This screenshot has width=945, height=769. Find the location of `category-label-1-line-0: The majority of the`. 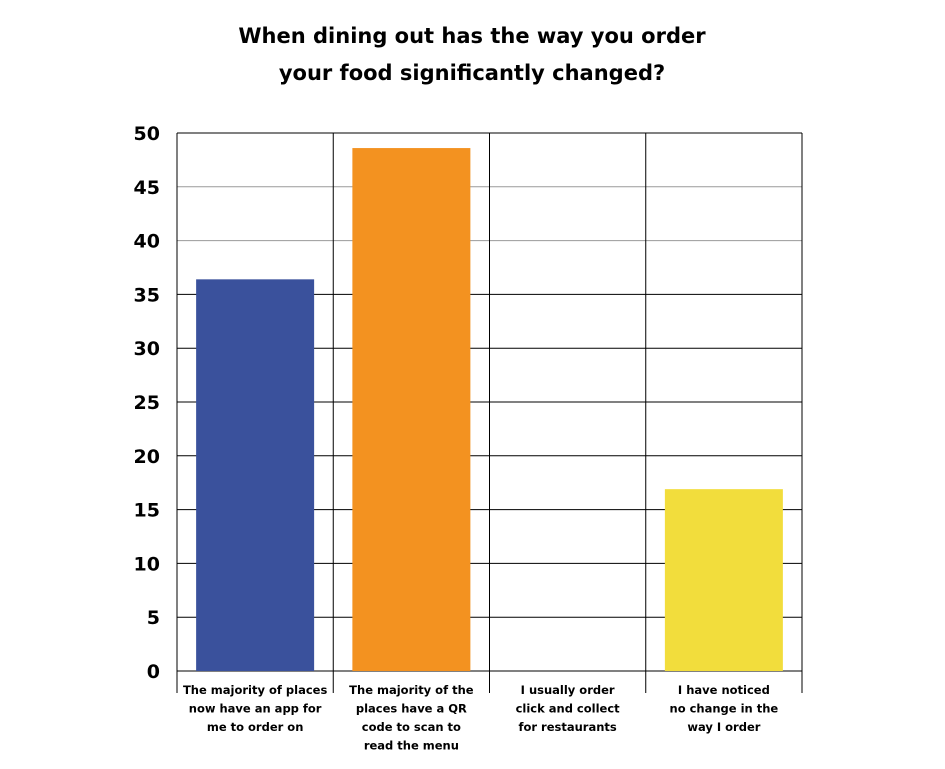

category-label-1-line-0: The majority of the is located at coordinates (411, 690).